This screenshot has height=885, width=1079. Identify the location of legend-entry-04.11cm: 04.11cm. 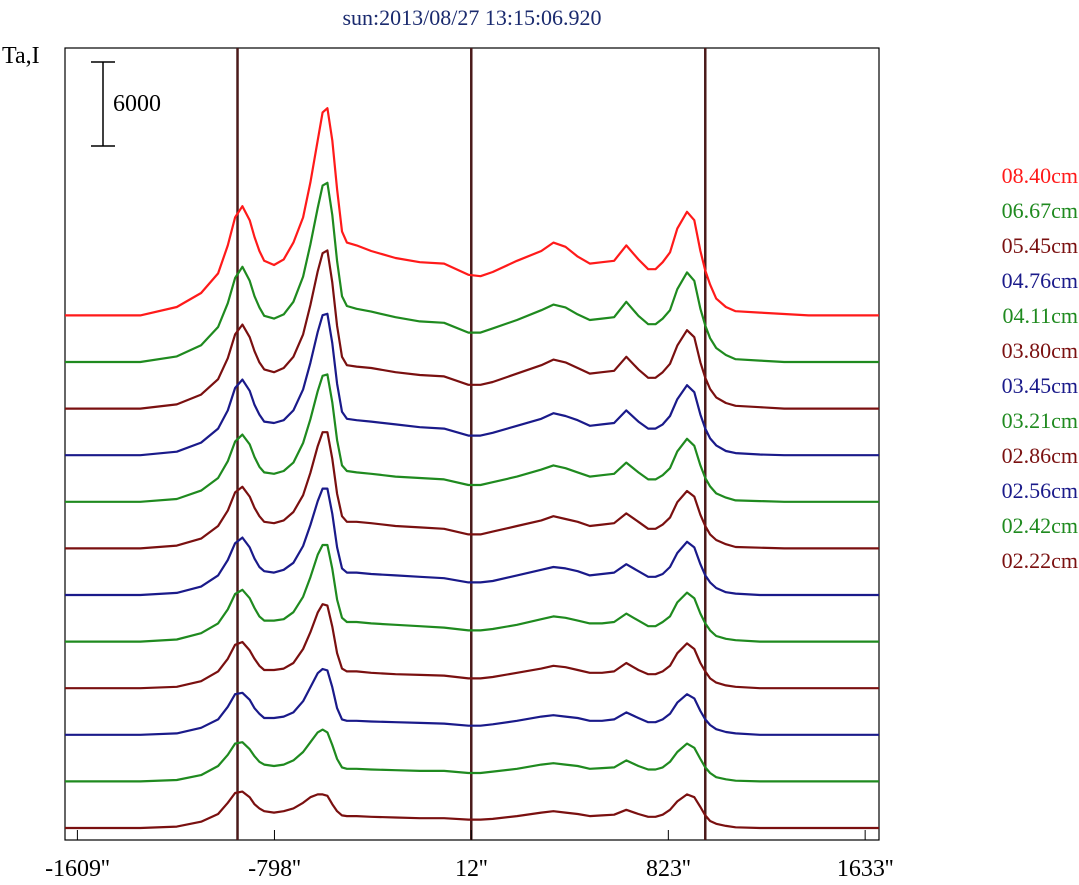
(1040, 315).